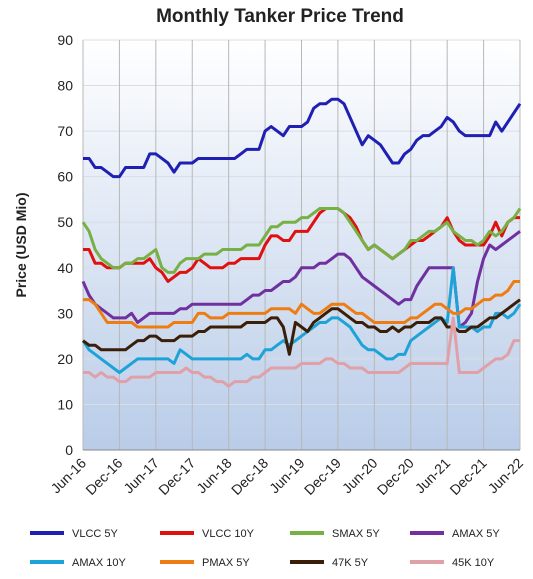 The image size is (533, 579). Describe the element at coordinates (65, 268) in the screenshot. I see `y-tick-label: 40` at that location.